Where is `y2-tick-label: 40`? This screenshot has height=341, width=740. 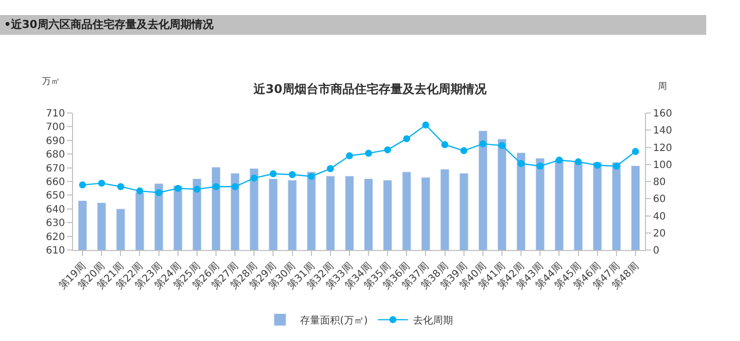
y2-tick-label: 40 is located at coordinates (659, 216).